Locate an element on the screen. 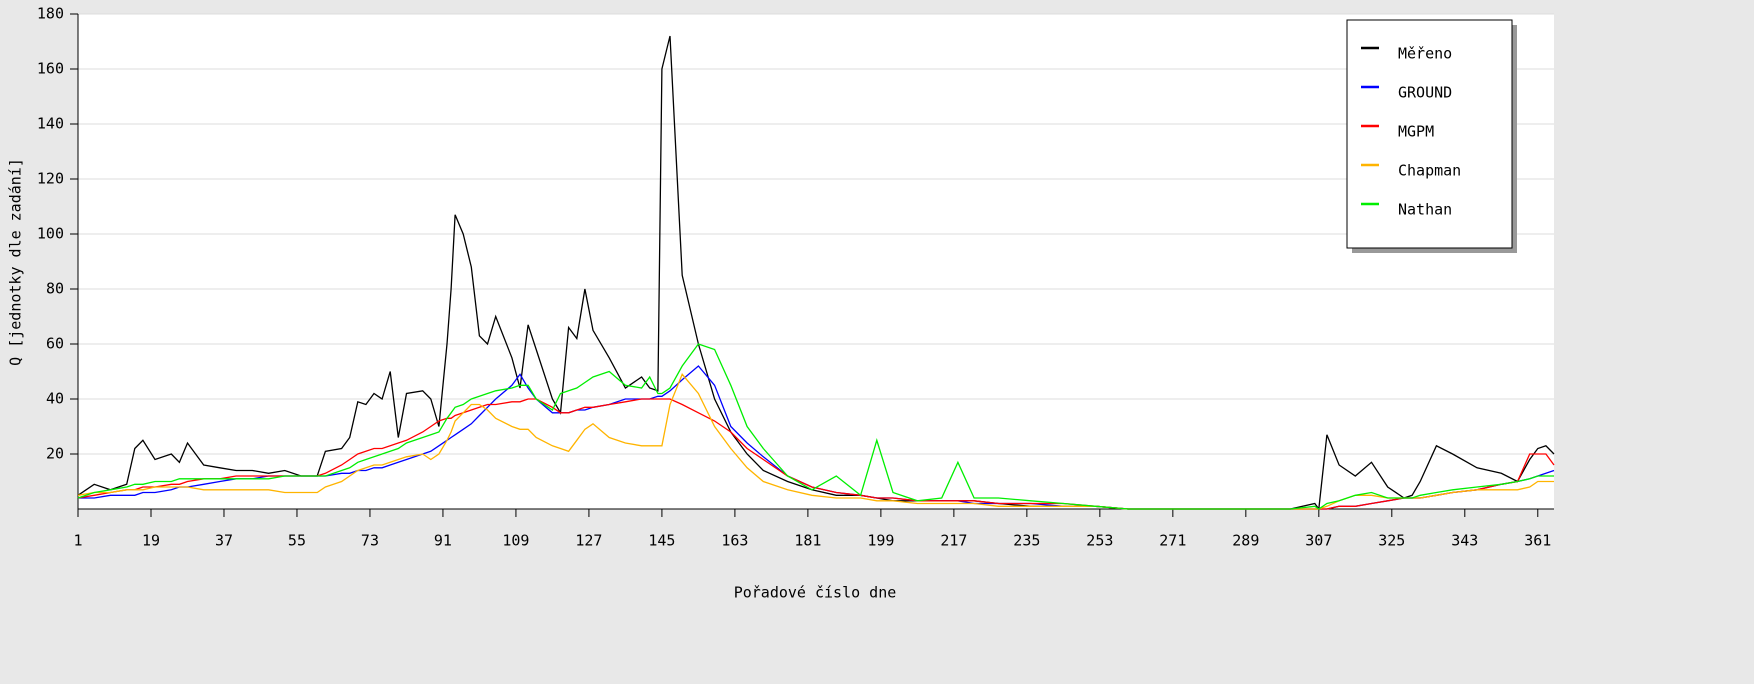  x-tick-label: 199 is located at coordinates (880, 541).